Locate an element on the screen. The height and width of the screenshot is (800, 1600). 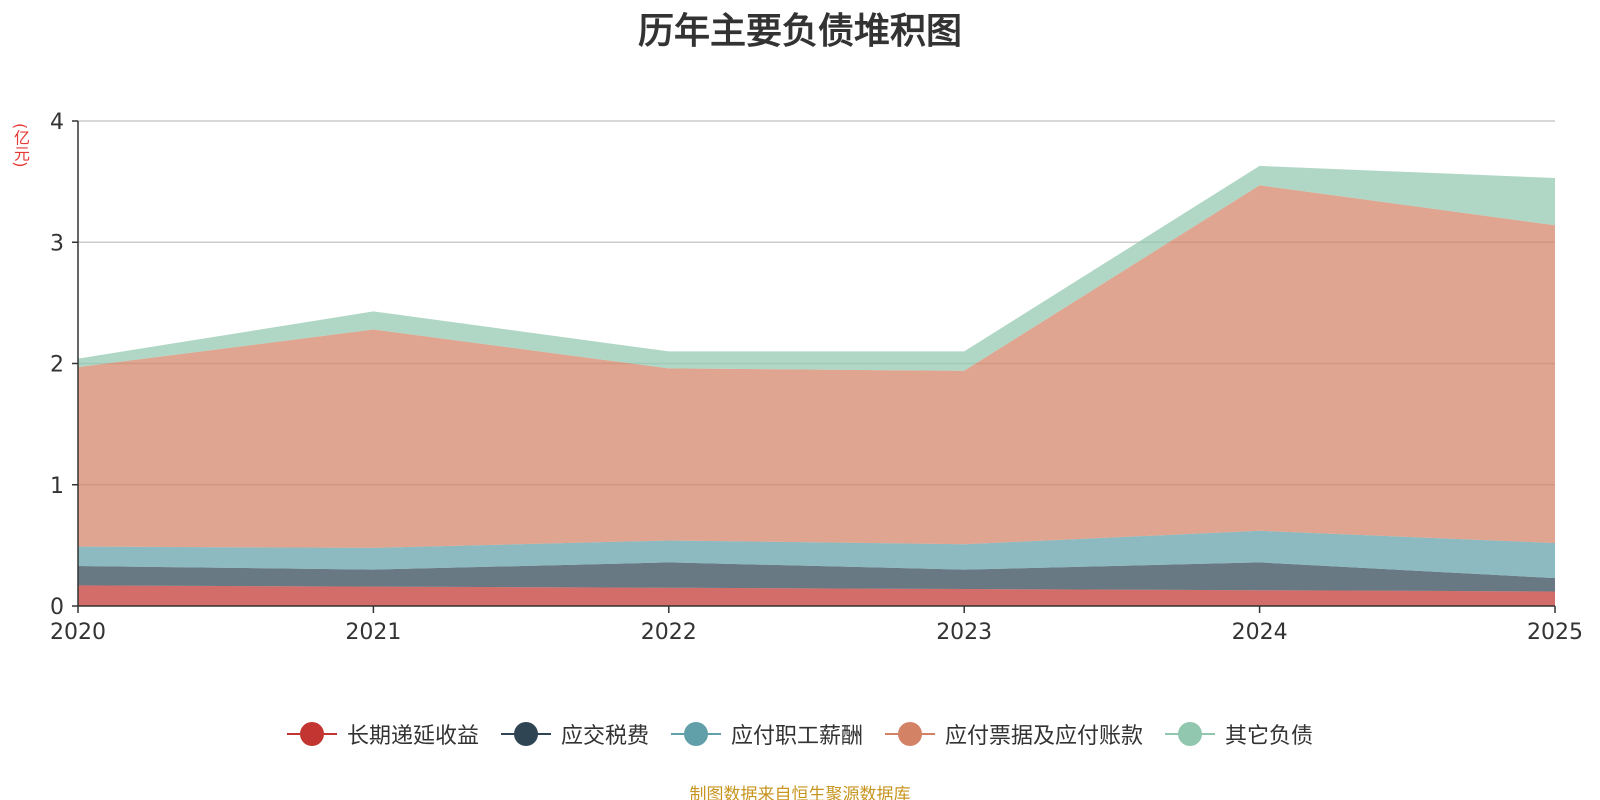
legend-label: 应交税费 is located at coordinates (604, 736).